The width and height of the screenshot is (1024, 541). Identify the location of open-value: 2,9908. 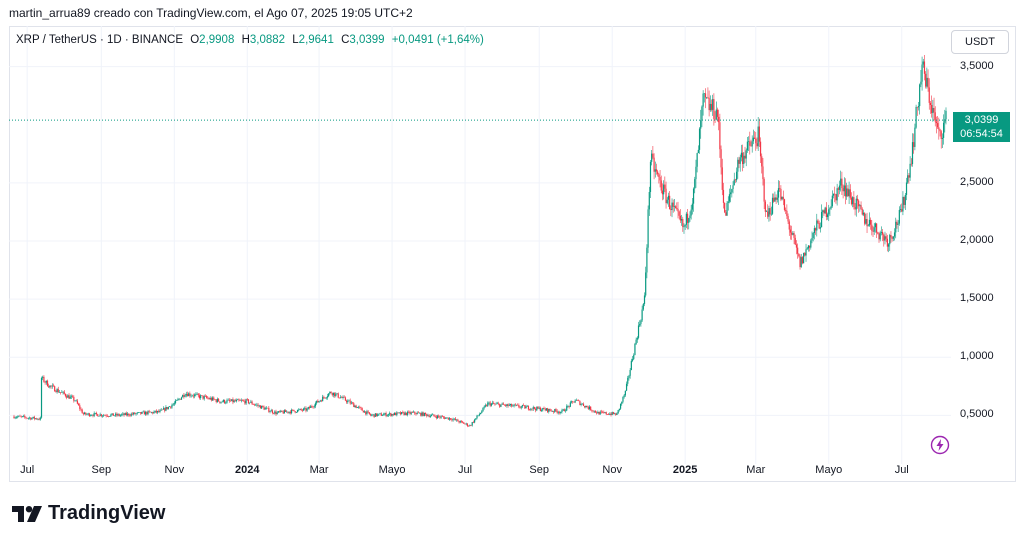
(217, 40).